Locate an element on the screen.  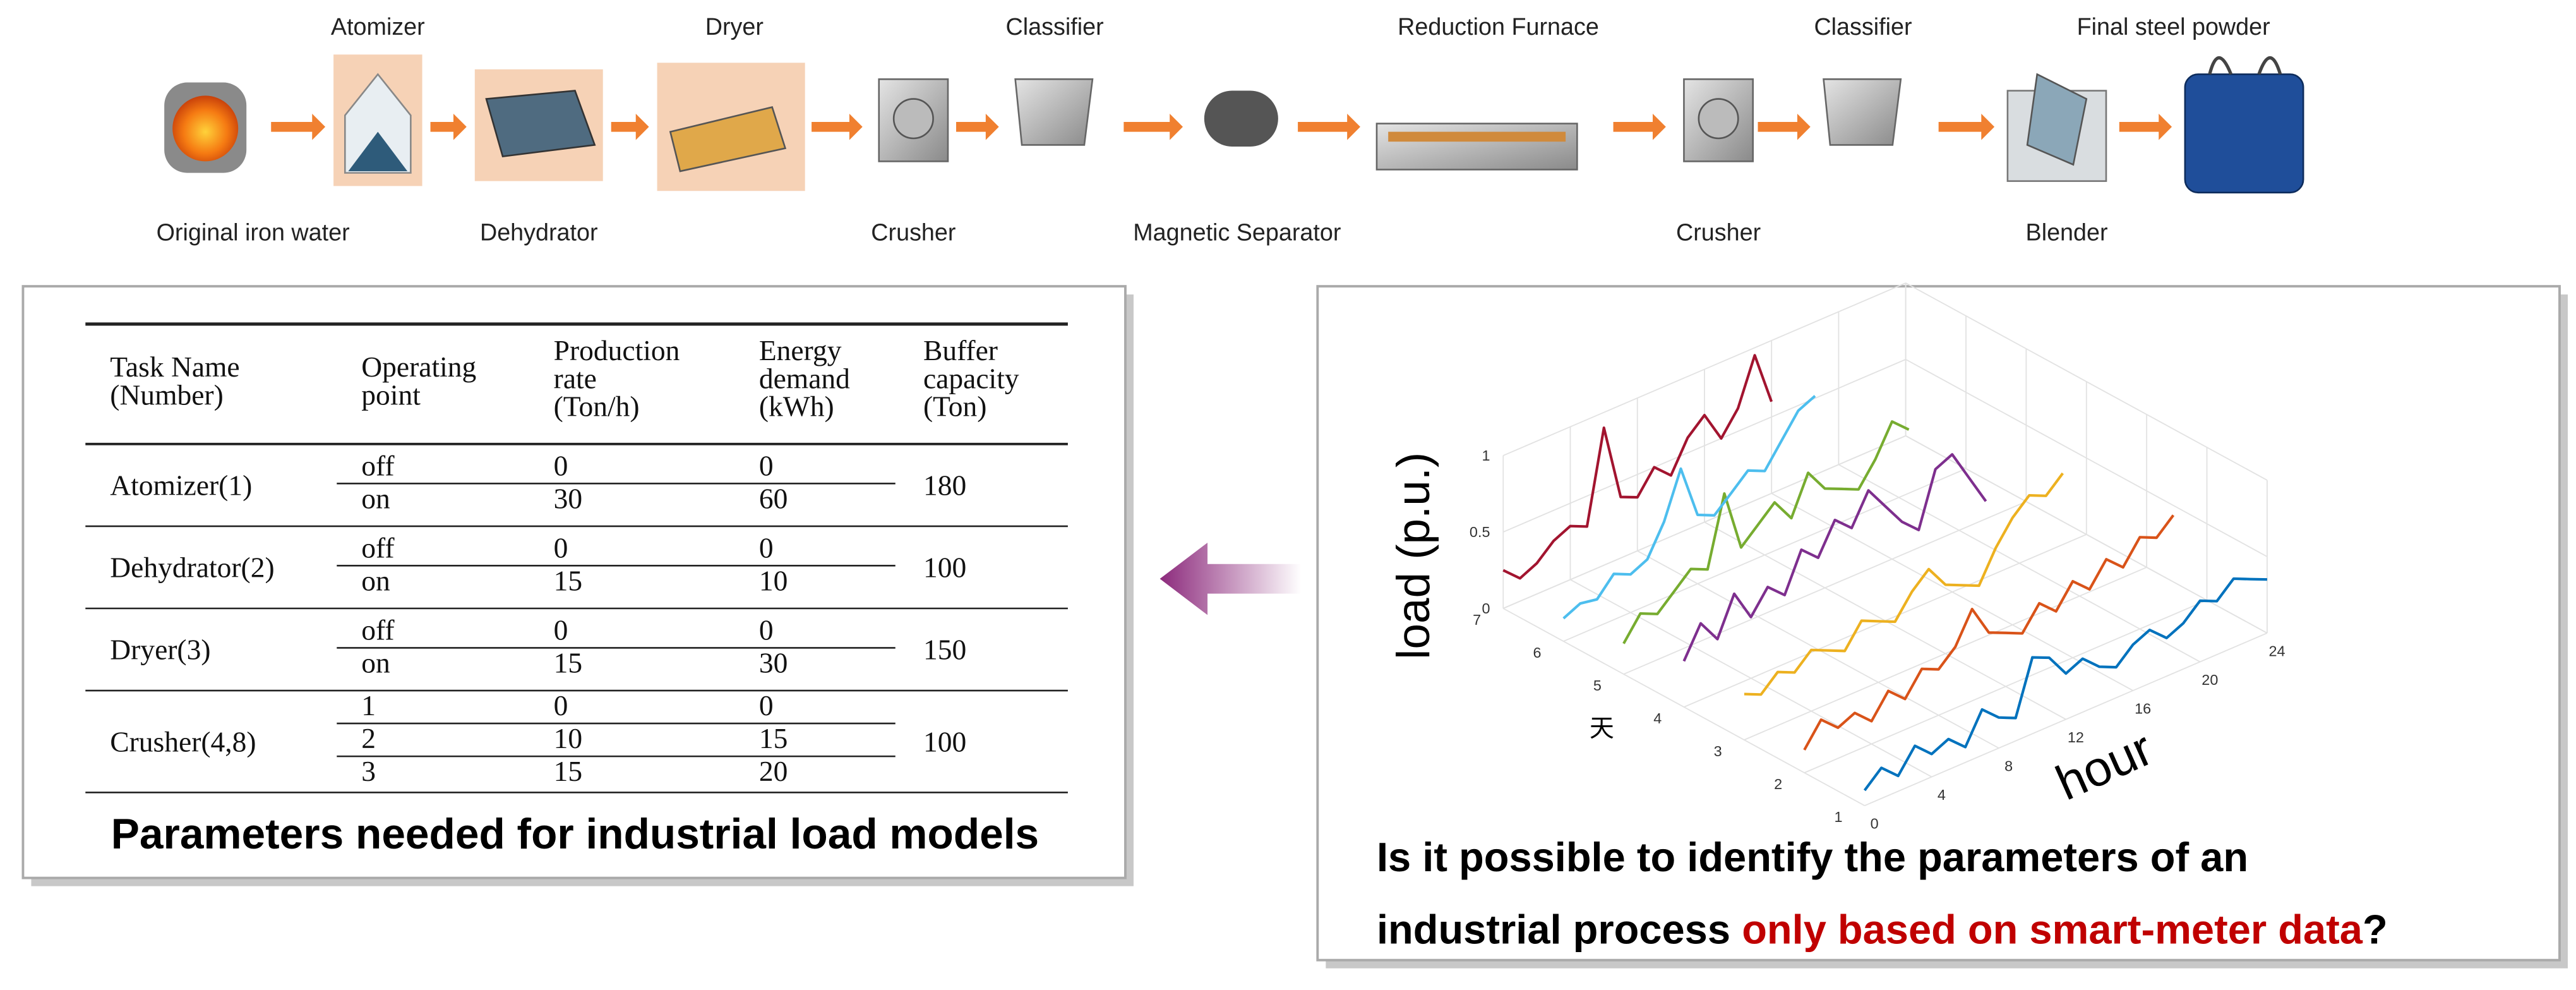
x-tick-label: 24 is located at coordinates (2277, 651).